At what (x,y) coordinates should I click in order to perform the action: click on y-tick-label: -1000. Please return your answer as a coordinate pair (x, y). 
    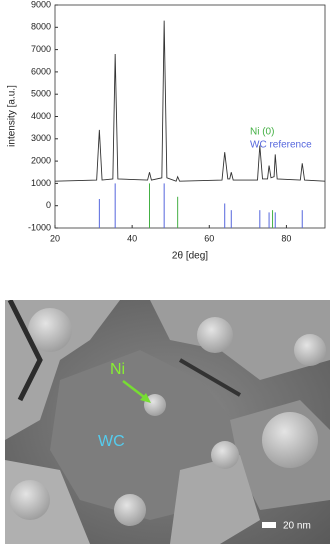
    Looking at the image, I should click on (39, 227).